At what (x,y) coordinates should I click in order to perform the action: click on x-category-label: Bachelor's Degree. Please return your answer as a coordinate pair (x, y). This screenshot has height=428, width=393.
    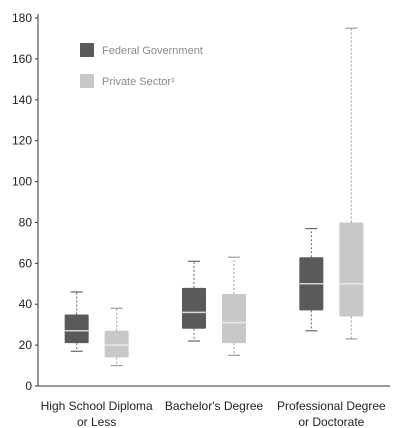
    Looking at the image, I should click on (214, 406).